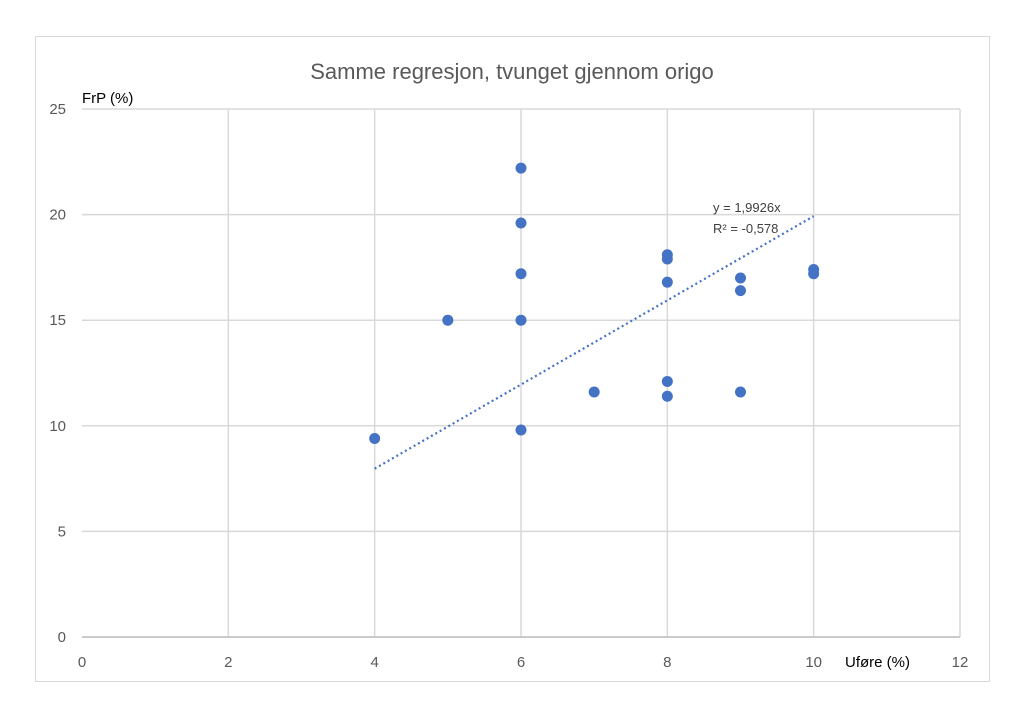 The height and width of the screenshot is (724, 1024). Describe the element at coordinates (57, 215) in the screenshot. I see `y-tick-label: 20` at that location.